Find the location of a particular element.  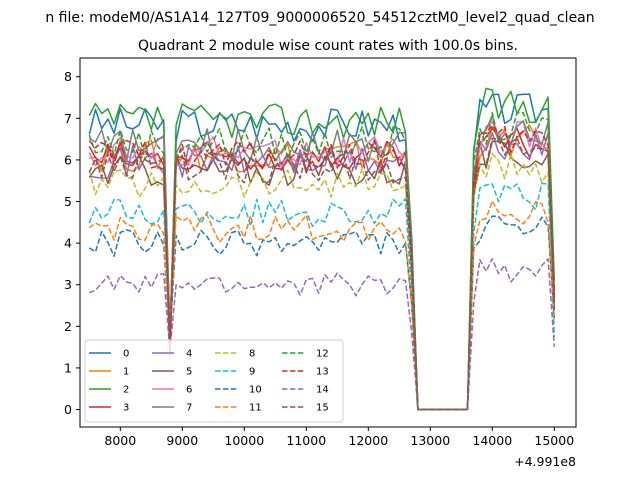

y-tick-label: 0 is located at coordinates (68, 409).